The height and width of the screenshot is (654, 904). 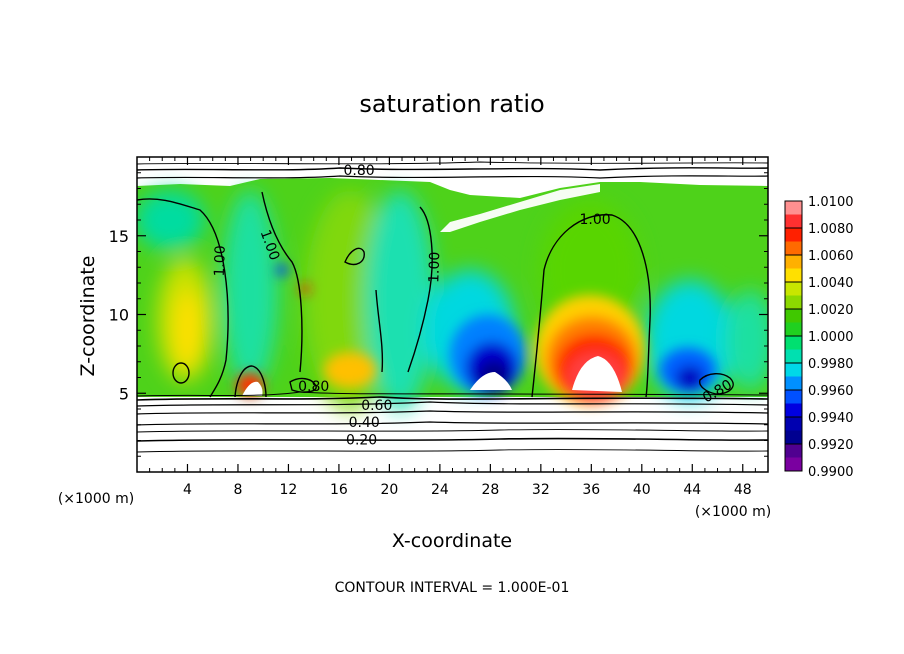 What do you see at coordinates (743, 490) in the screenshot?
I see `x-tick-label: 48` at bounding box center [743, 490].